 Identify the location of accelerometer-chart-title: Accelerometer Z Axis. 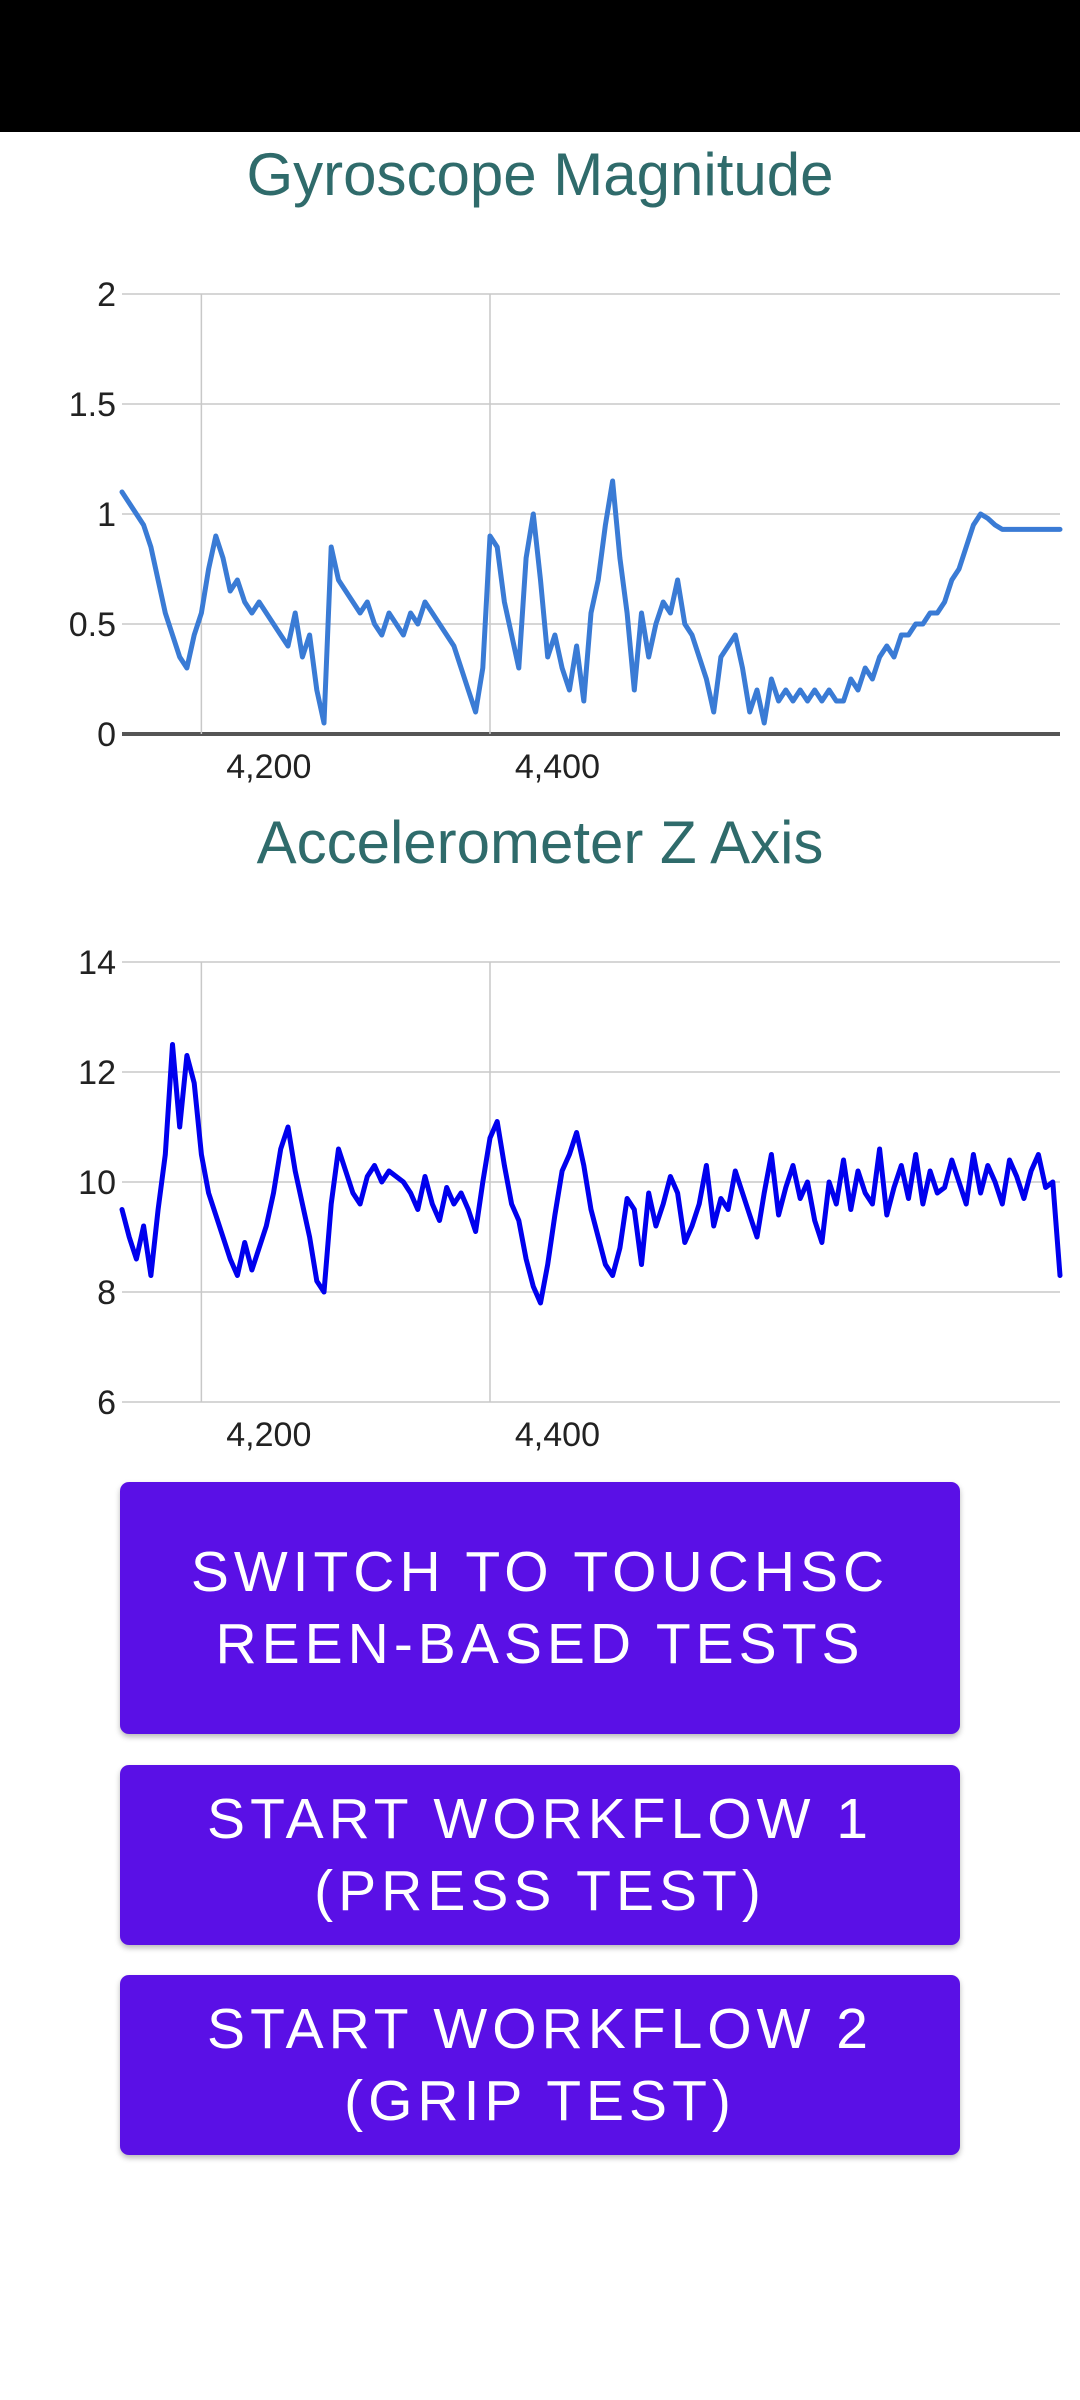
(540, 842).